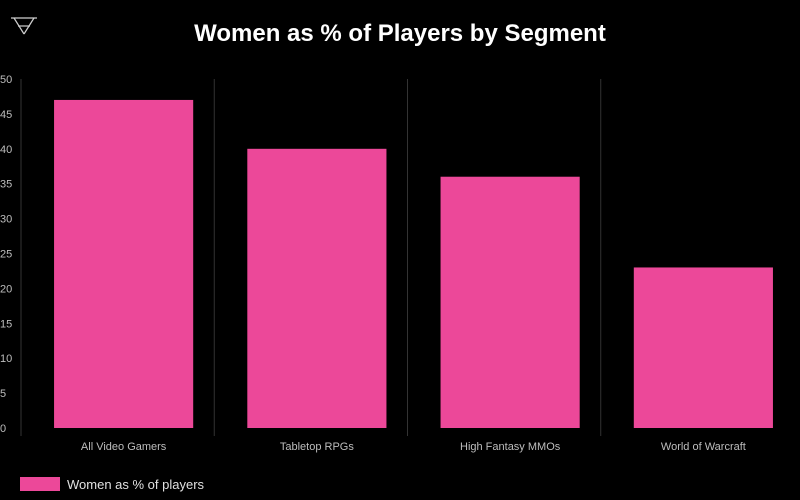 The width and height of the screenshot is (800, 500). What do you see at coordinates (317, 447) in the screenshot?
I see `x-tick-label: Tabletop RPGs` at bounding box center [317, 447].